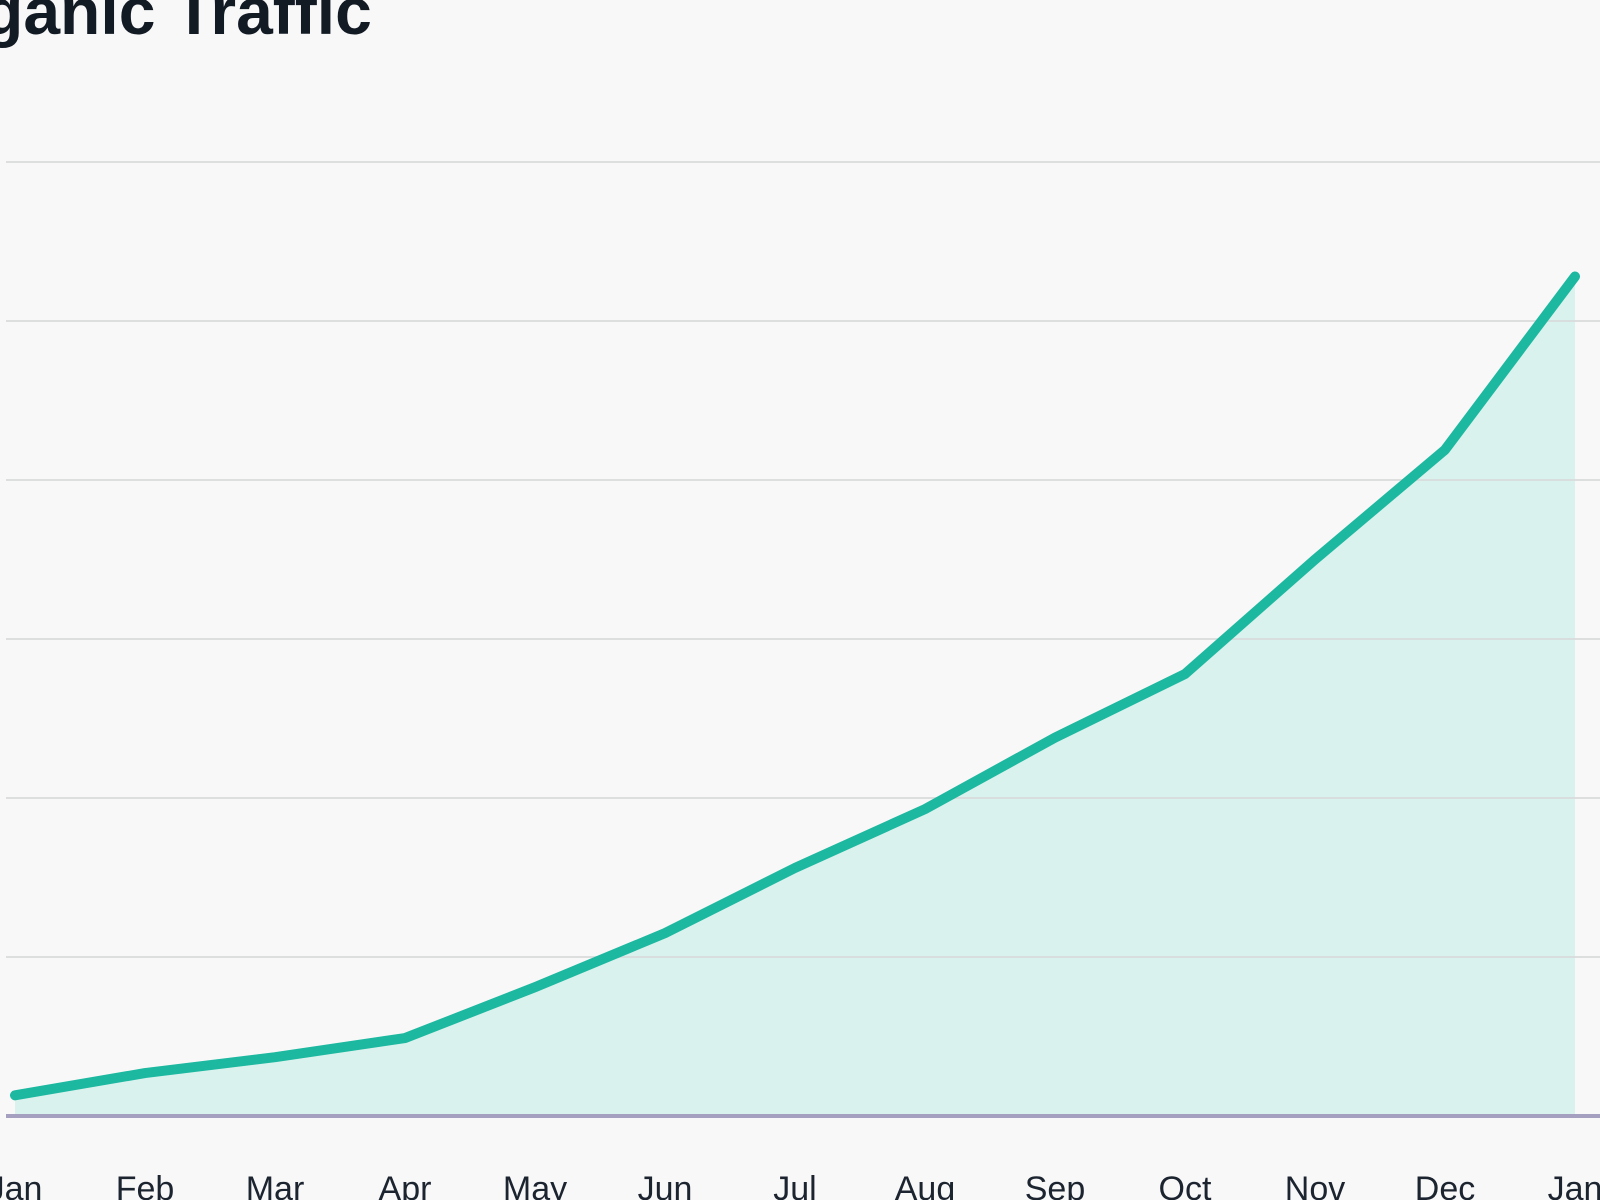  What do you see at coordinates (665, 1185) in the screenshot?
I see `x-tick-label: Jun` at bounding box center [665, 1185].